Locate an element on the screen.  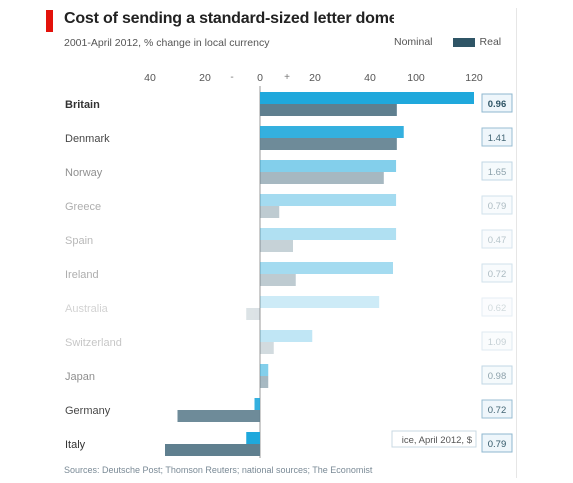
category-label: Ireland is located at coordinates (82, 275).